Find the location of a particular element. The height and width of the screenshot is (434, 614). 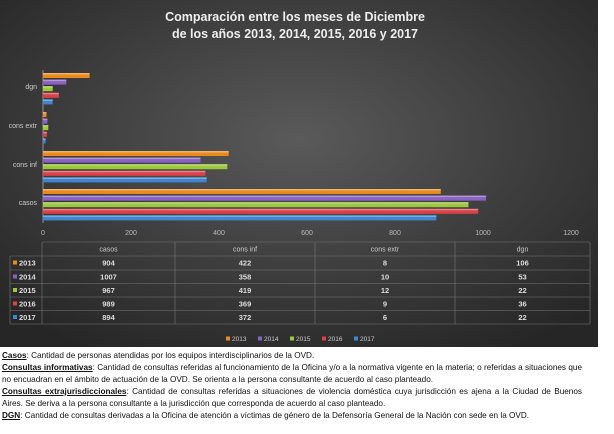

legend-key-2014 is located at coordinates (15, 276).